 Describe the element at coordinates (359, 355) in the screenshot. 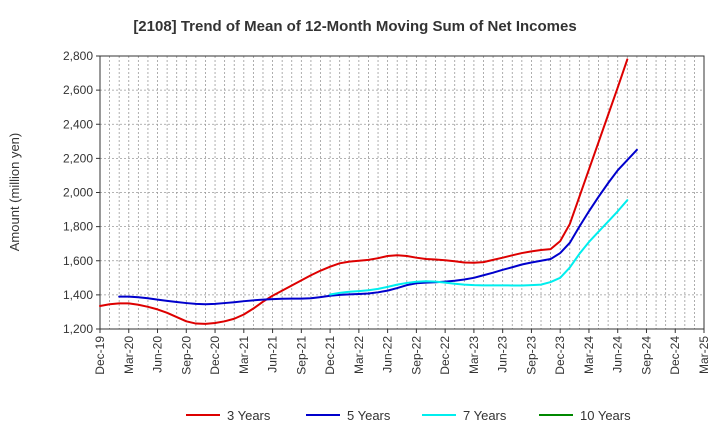

I see `x-tick-label: Mar-22` at that location.